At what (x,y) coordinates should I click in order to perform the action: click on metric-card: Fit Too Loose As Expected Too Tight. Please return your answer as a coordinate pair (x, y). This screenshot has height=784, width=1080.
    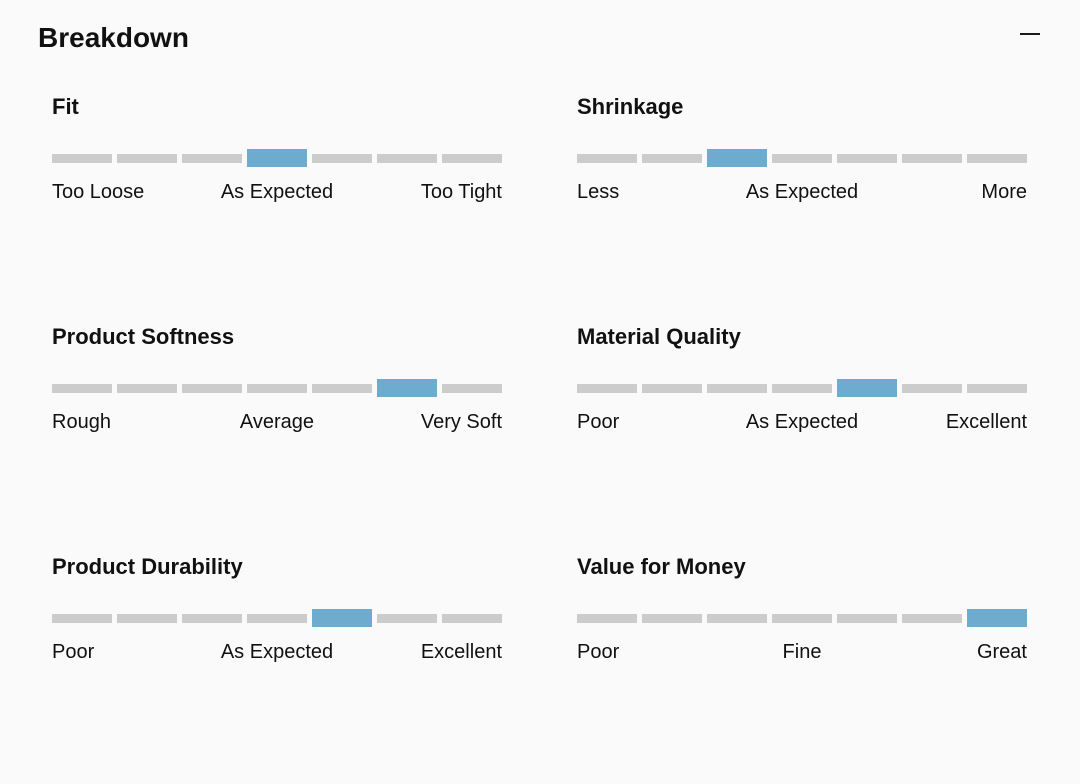
    Looking at the image, I should click on (277, 209).